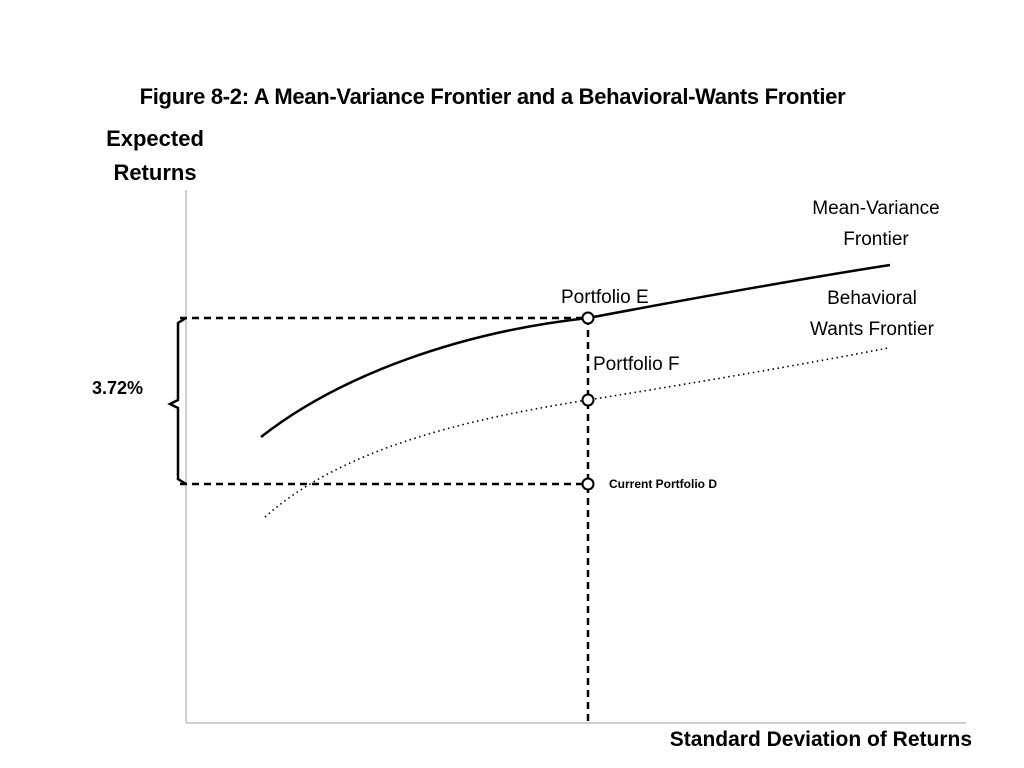 The width and height of the screenshot is (1024, 768). What do you see at coordinates (155, 156) in the screenshot?
I see `y-axis-label: Expected Returns` at bounding box center [155, 156].